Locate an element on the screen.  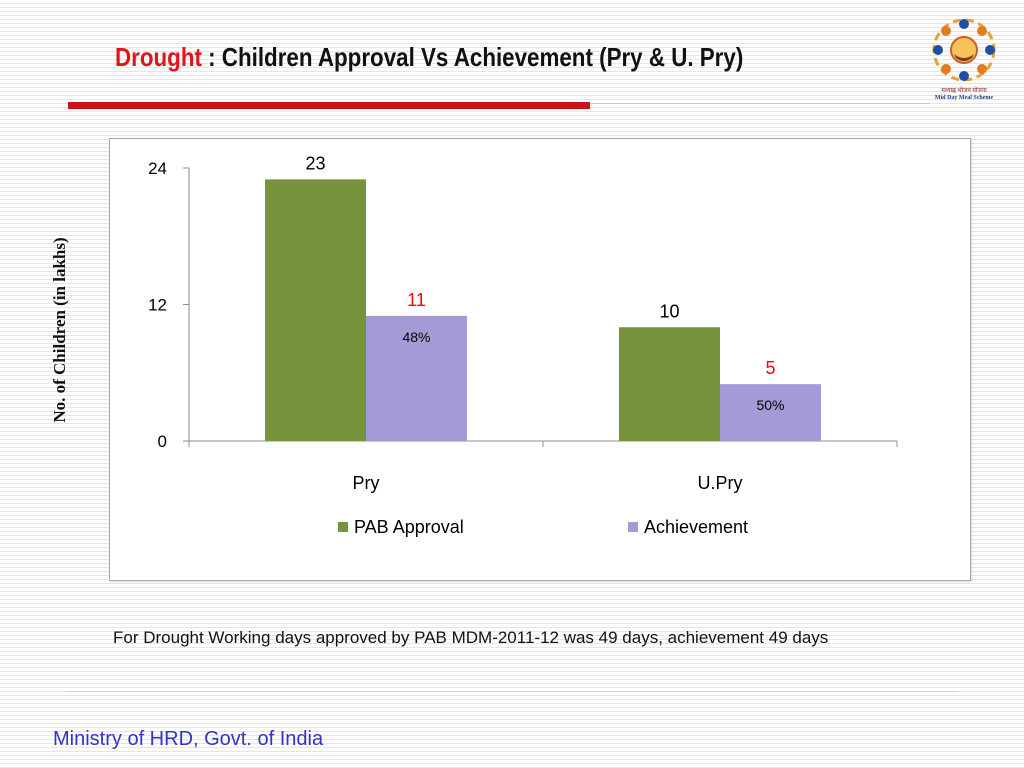
y-tick-label: 24 is located at coordinates (157, 168).